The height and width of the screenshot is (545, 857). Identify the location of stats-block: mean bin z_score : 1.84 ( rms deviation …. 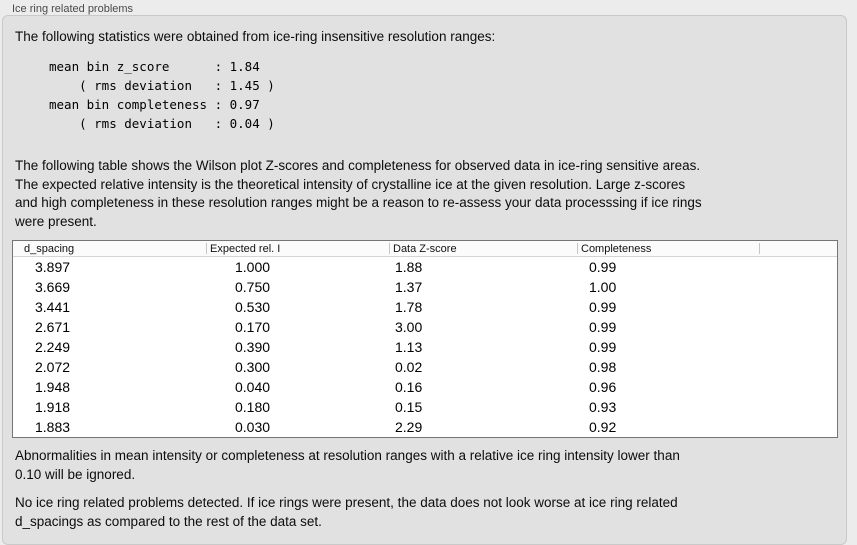
(162, 95).